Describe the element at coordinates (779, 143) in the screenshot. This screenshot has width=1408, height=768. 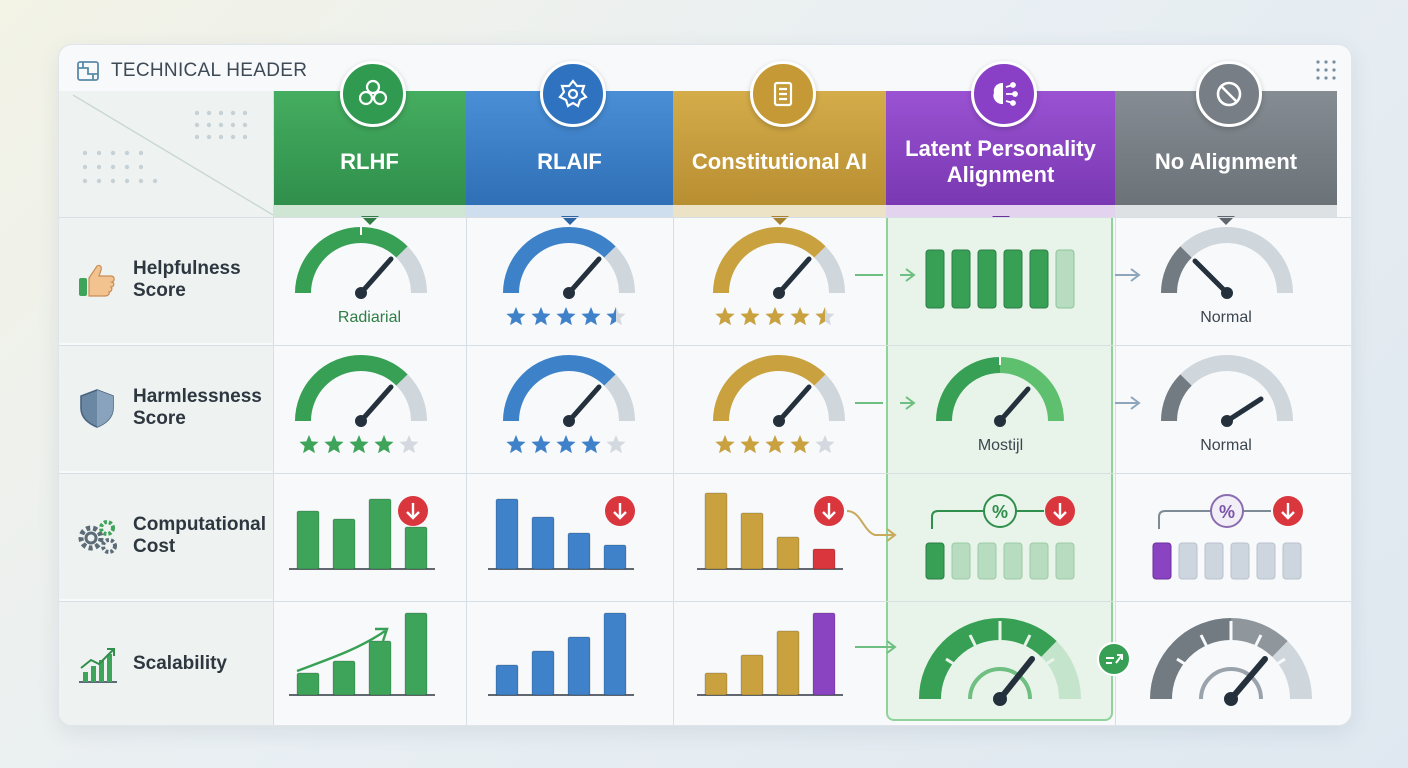
I see `column-header-constitutional-ai: Constitutional AI` at that location.